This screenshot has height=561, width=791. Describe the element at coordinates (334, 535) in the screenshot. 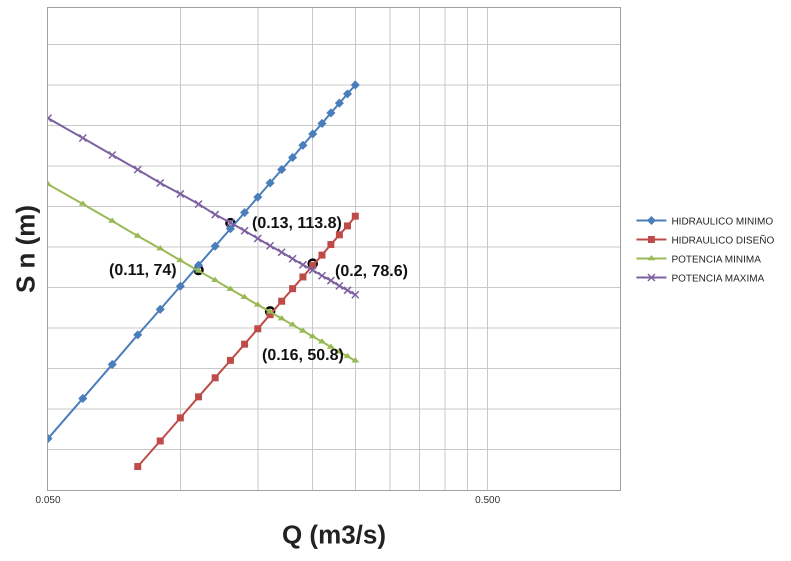

I see `x-axis-title: Q (m3/s)` at that location.